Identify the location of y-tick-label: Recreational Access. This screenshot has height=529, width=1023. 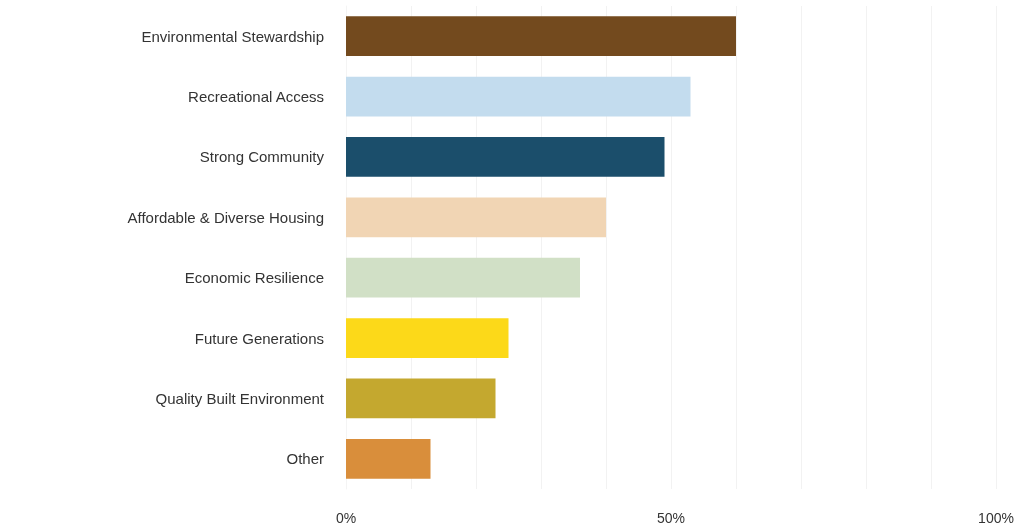
(256, 97).